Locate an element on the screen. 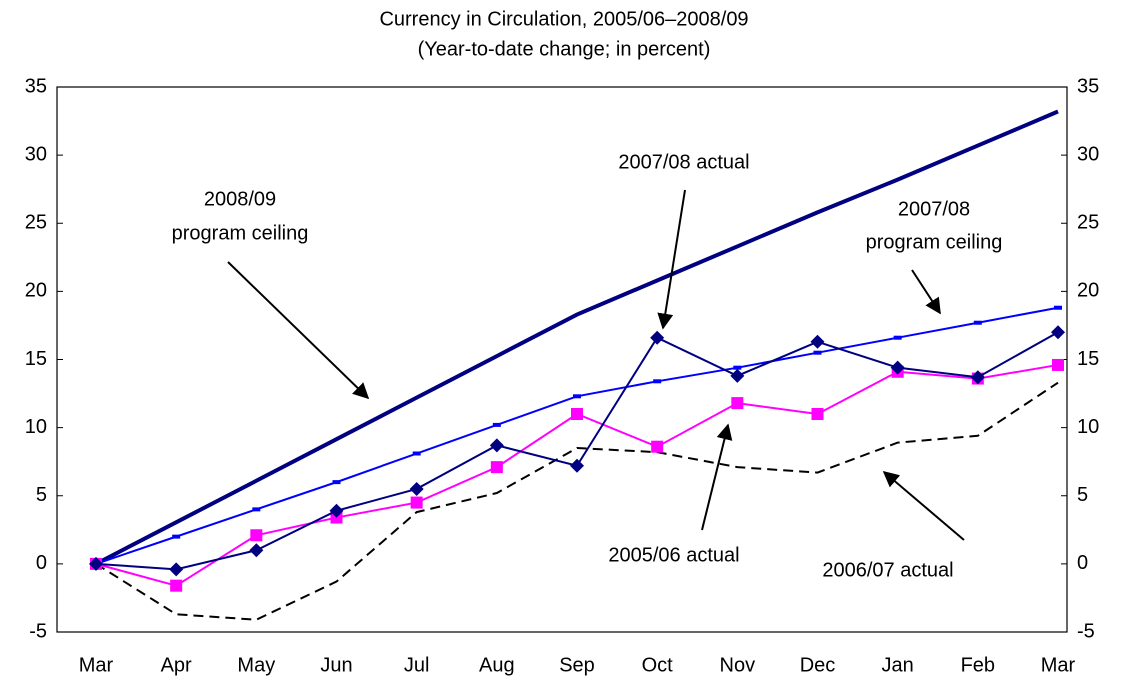  x-tick-label: Jan is located at coordinates (898, 665).